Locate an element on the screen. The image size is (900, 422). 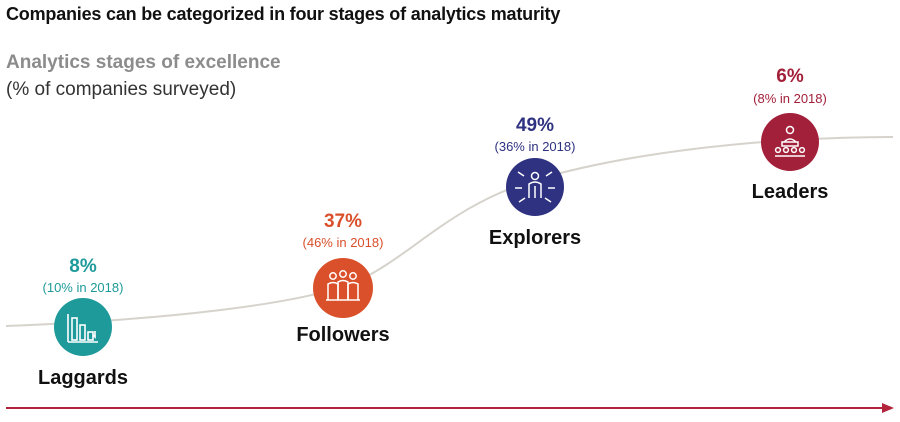
stage-name: Explorers is located at coordinates (535, 238).